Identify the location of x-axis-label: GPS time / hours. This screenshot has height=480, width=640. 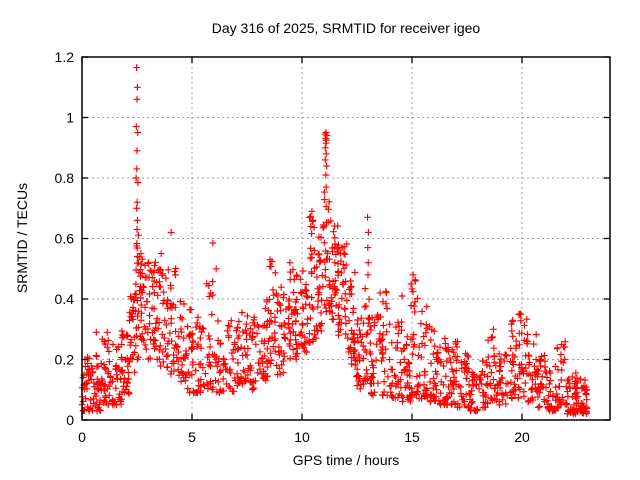
(346, 460).